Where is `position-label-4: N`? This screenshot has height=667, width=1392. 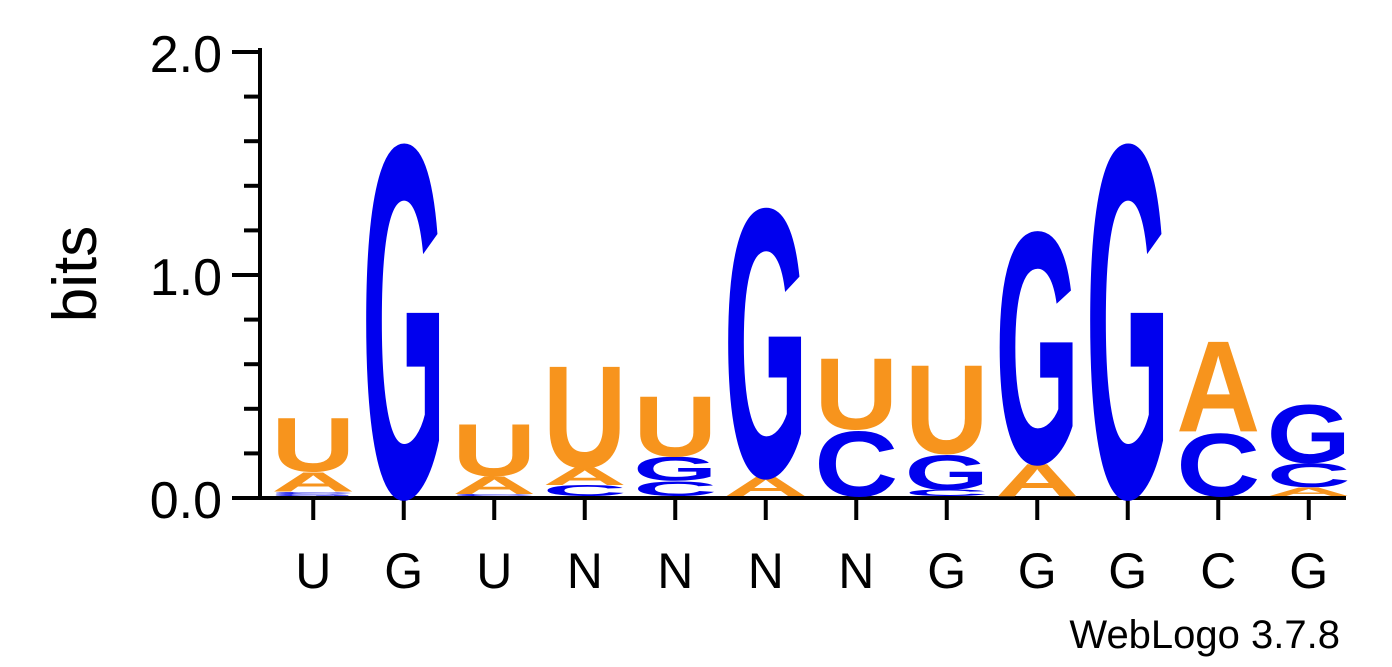
position-label-4: N is located at coordinates (585, 571).